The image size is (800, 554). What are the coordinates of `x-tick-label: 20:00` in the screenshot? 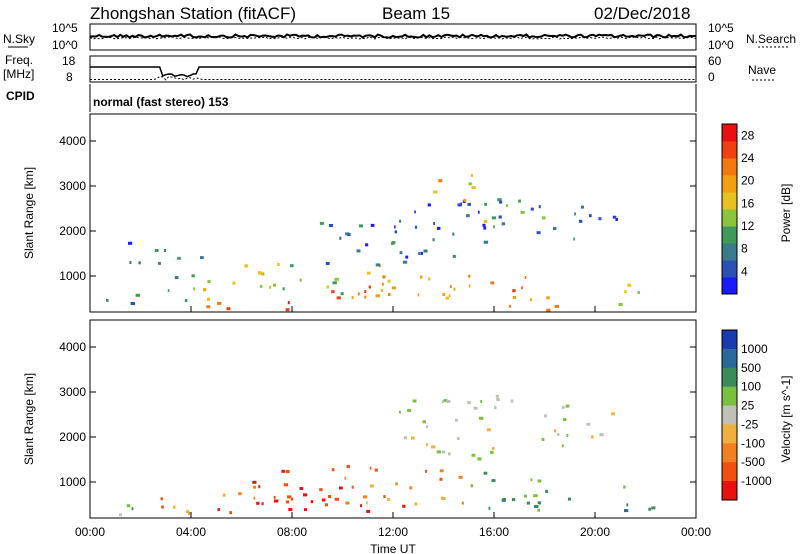 It's located at (595, 532).